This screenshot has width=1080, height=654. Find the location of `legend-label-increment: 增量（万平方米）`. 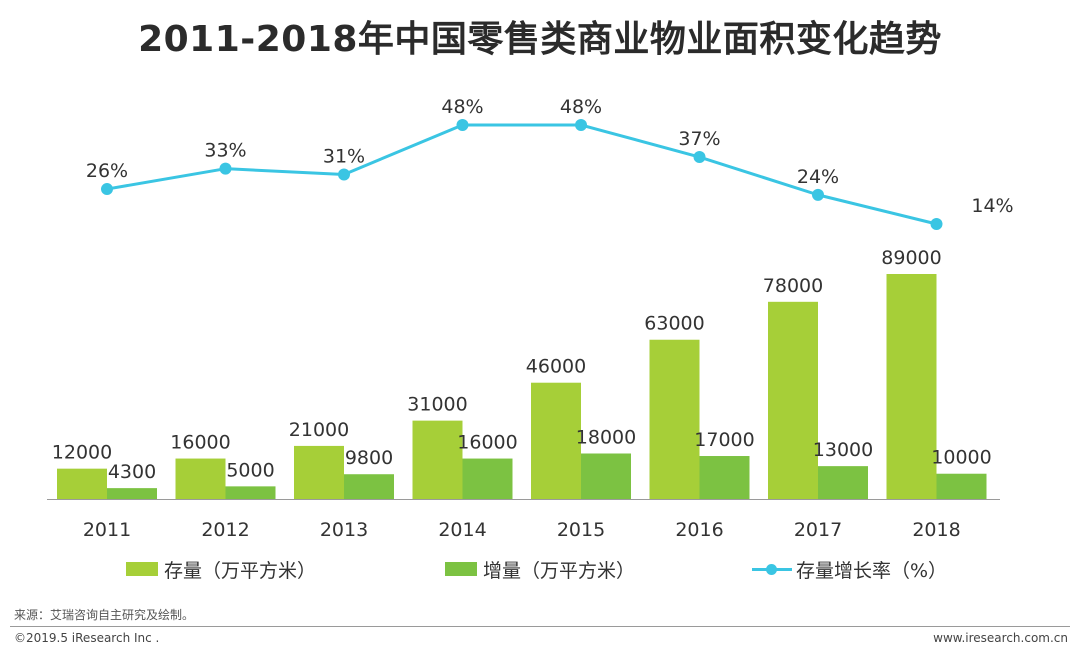

legend-label-increment: 增量（万平方米） is located at coordinates (559, 570).